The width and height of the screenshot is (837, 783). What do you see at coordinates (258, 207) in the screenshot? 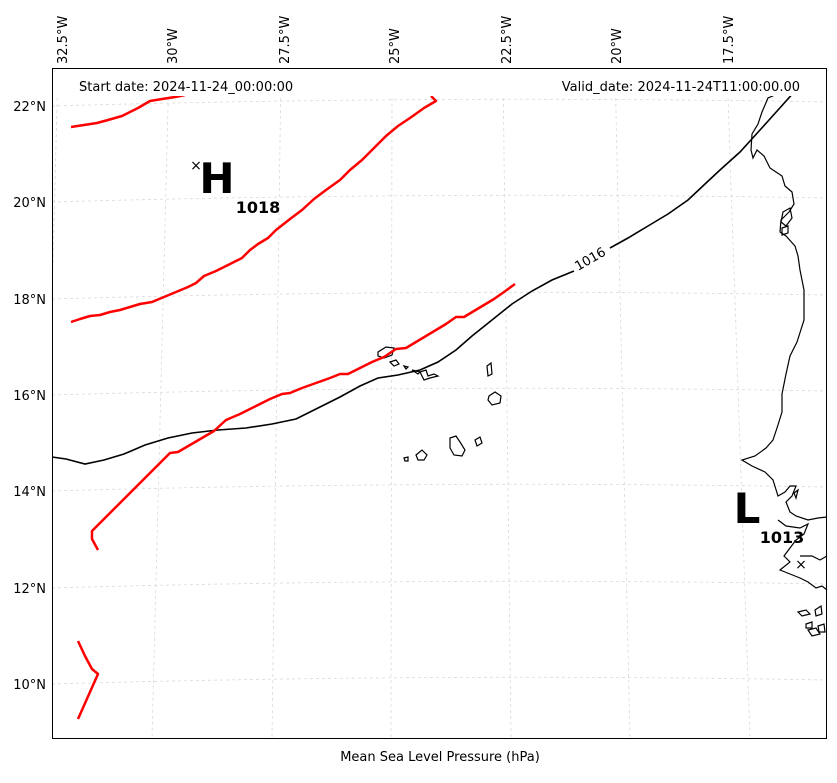
I see `high-pressure-value: 1018` at bounding box center [258, 207].